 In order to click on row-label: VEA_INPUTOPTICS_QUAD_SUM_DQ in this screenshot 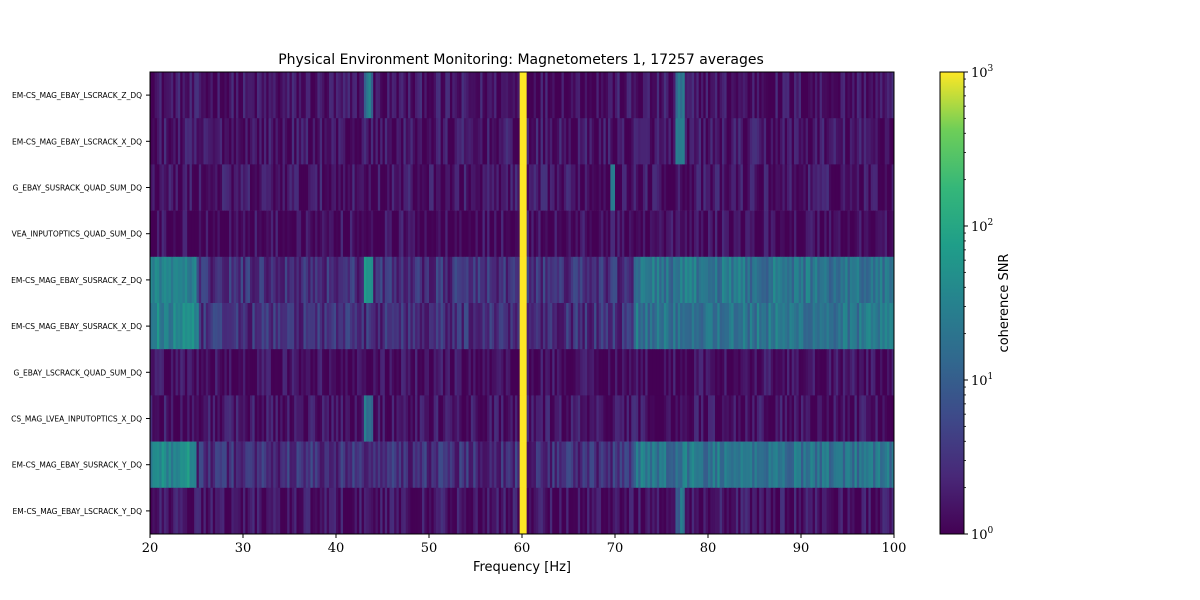, I will do `click(77, 234)`.